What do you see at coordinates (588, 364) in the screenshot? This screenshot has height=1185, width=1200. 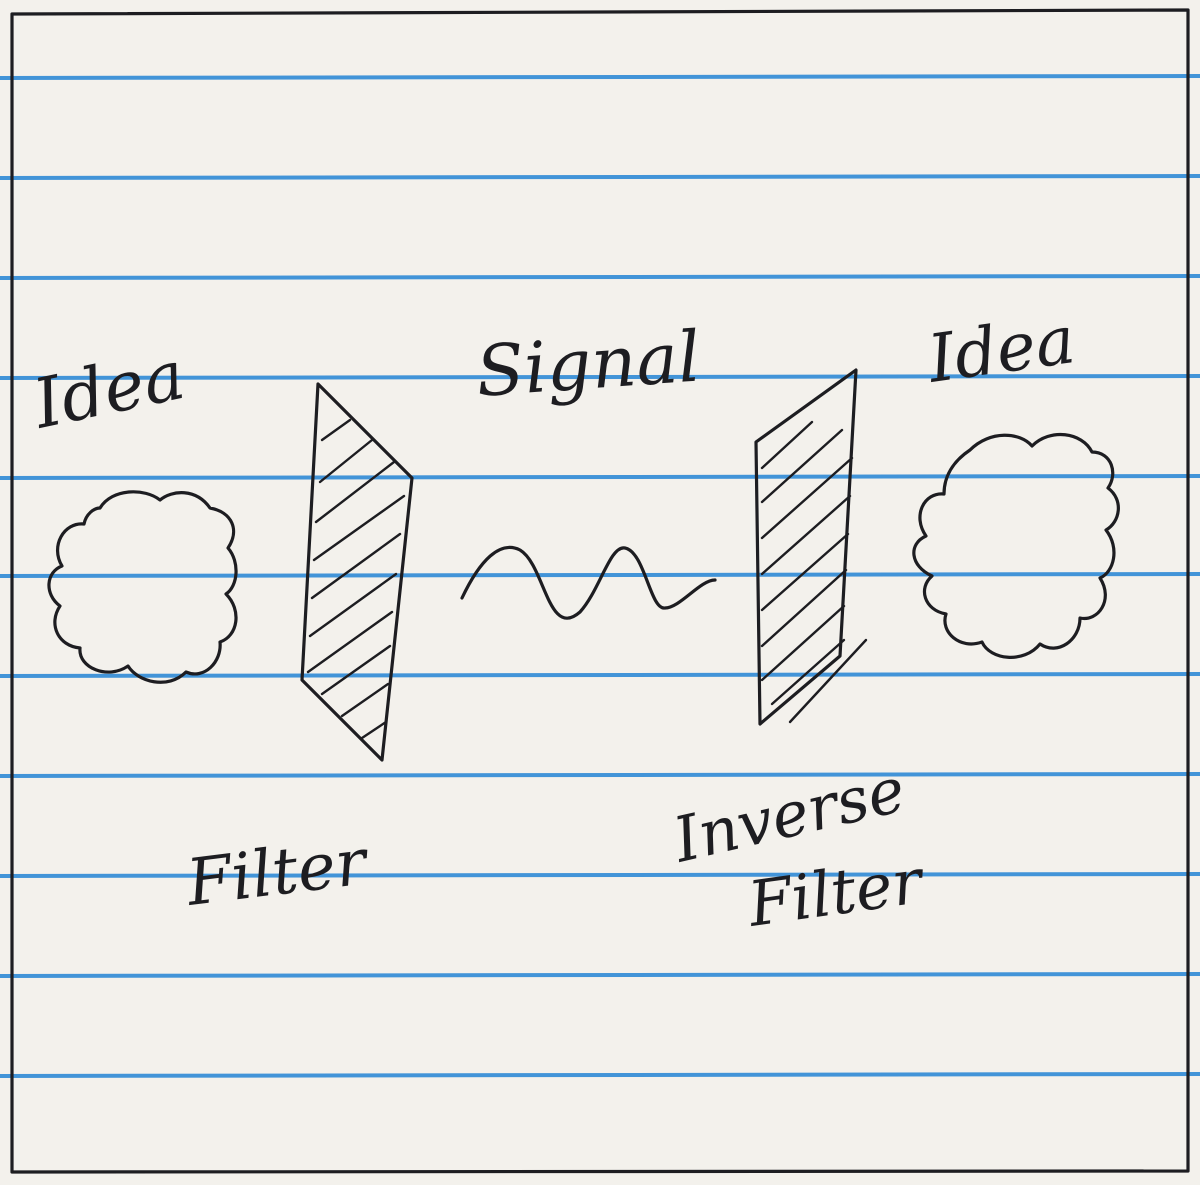 I see `signal-label: Signal` at bounding box center [588, 364].